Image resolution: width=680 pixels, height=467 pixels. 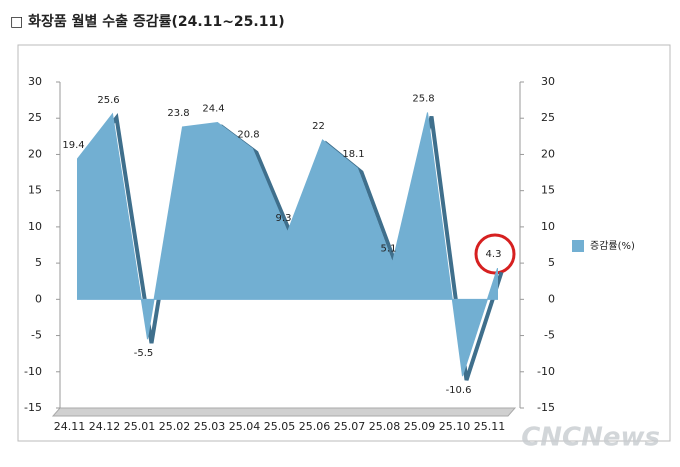 I want to click on y-tick-label: 20, so click(x=35, y=153).